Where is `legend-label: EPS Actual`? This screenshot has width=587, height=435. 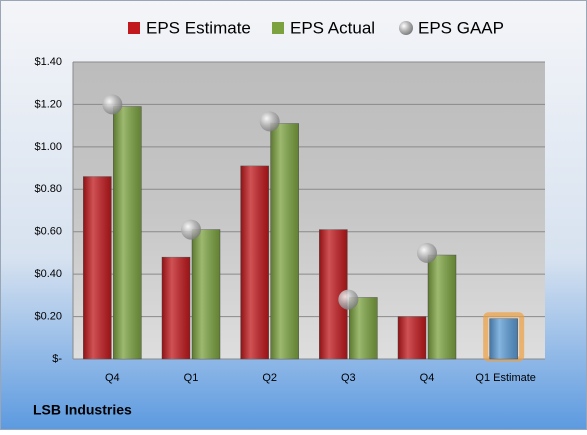
legend-label: EPS Actual is located at coordinates (332, 27).